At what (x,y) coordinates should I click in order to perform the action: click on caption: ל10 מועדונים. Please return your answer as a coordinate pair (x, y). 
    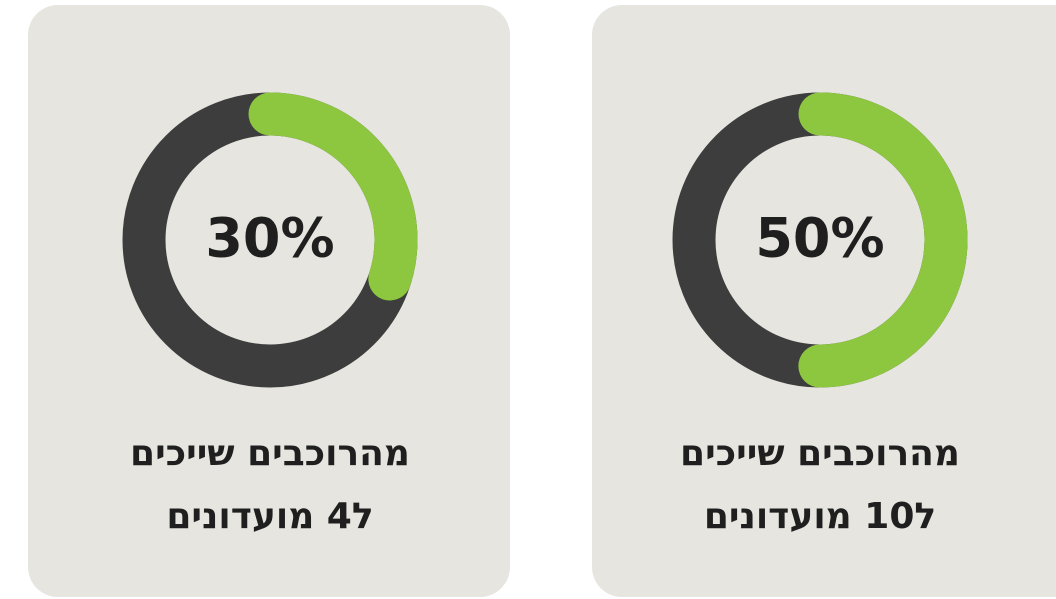
    Looking at the image, I should click on (820, 516).